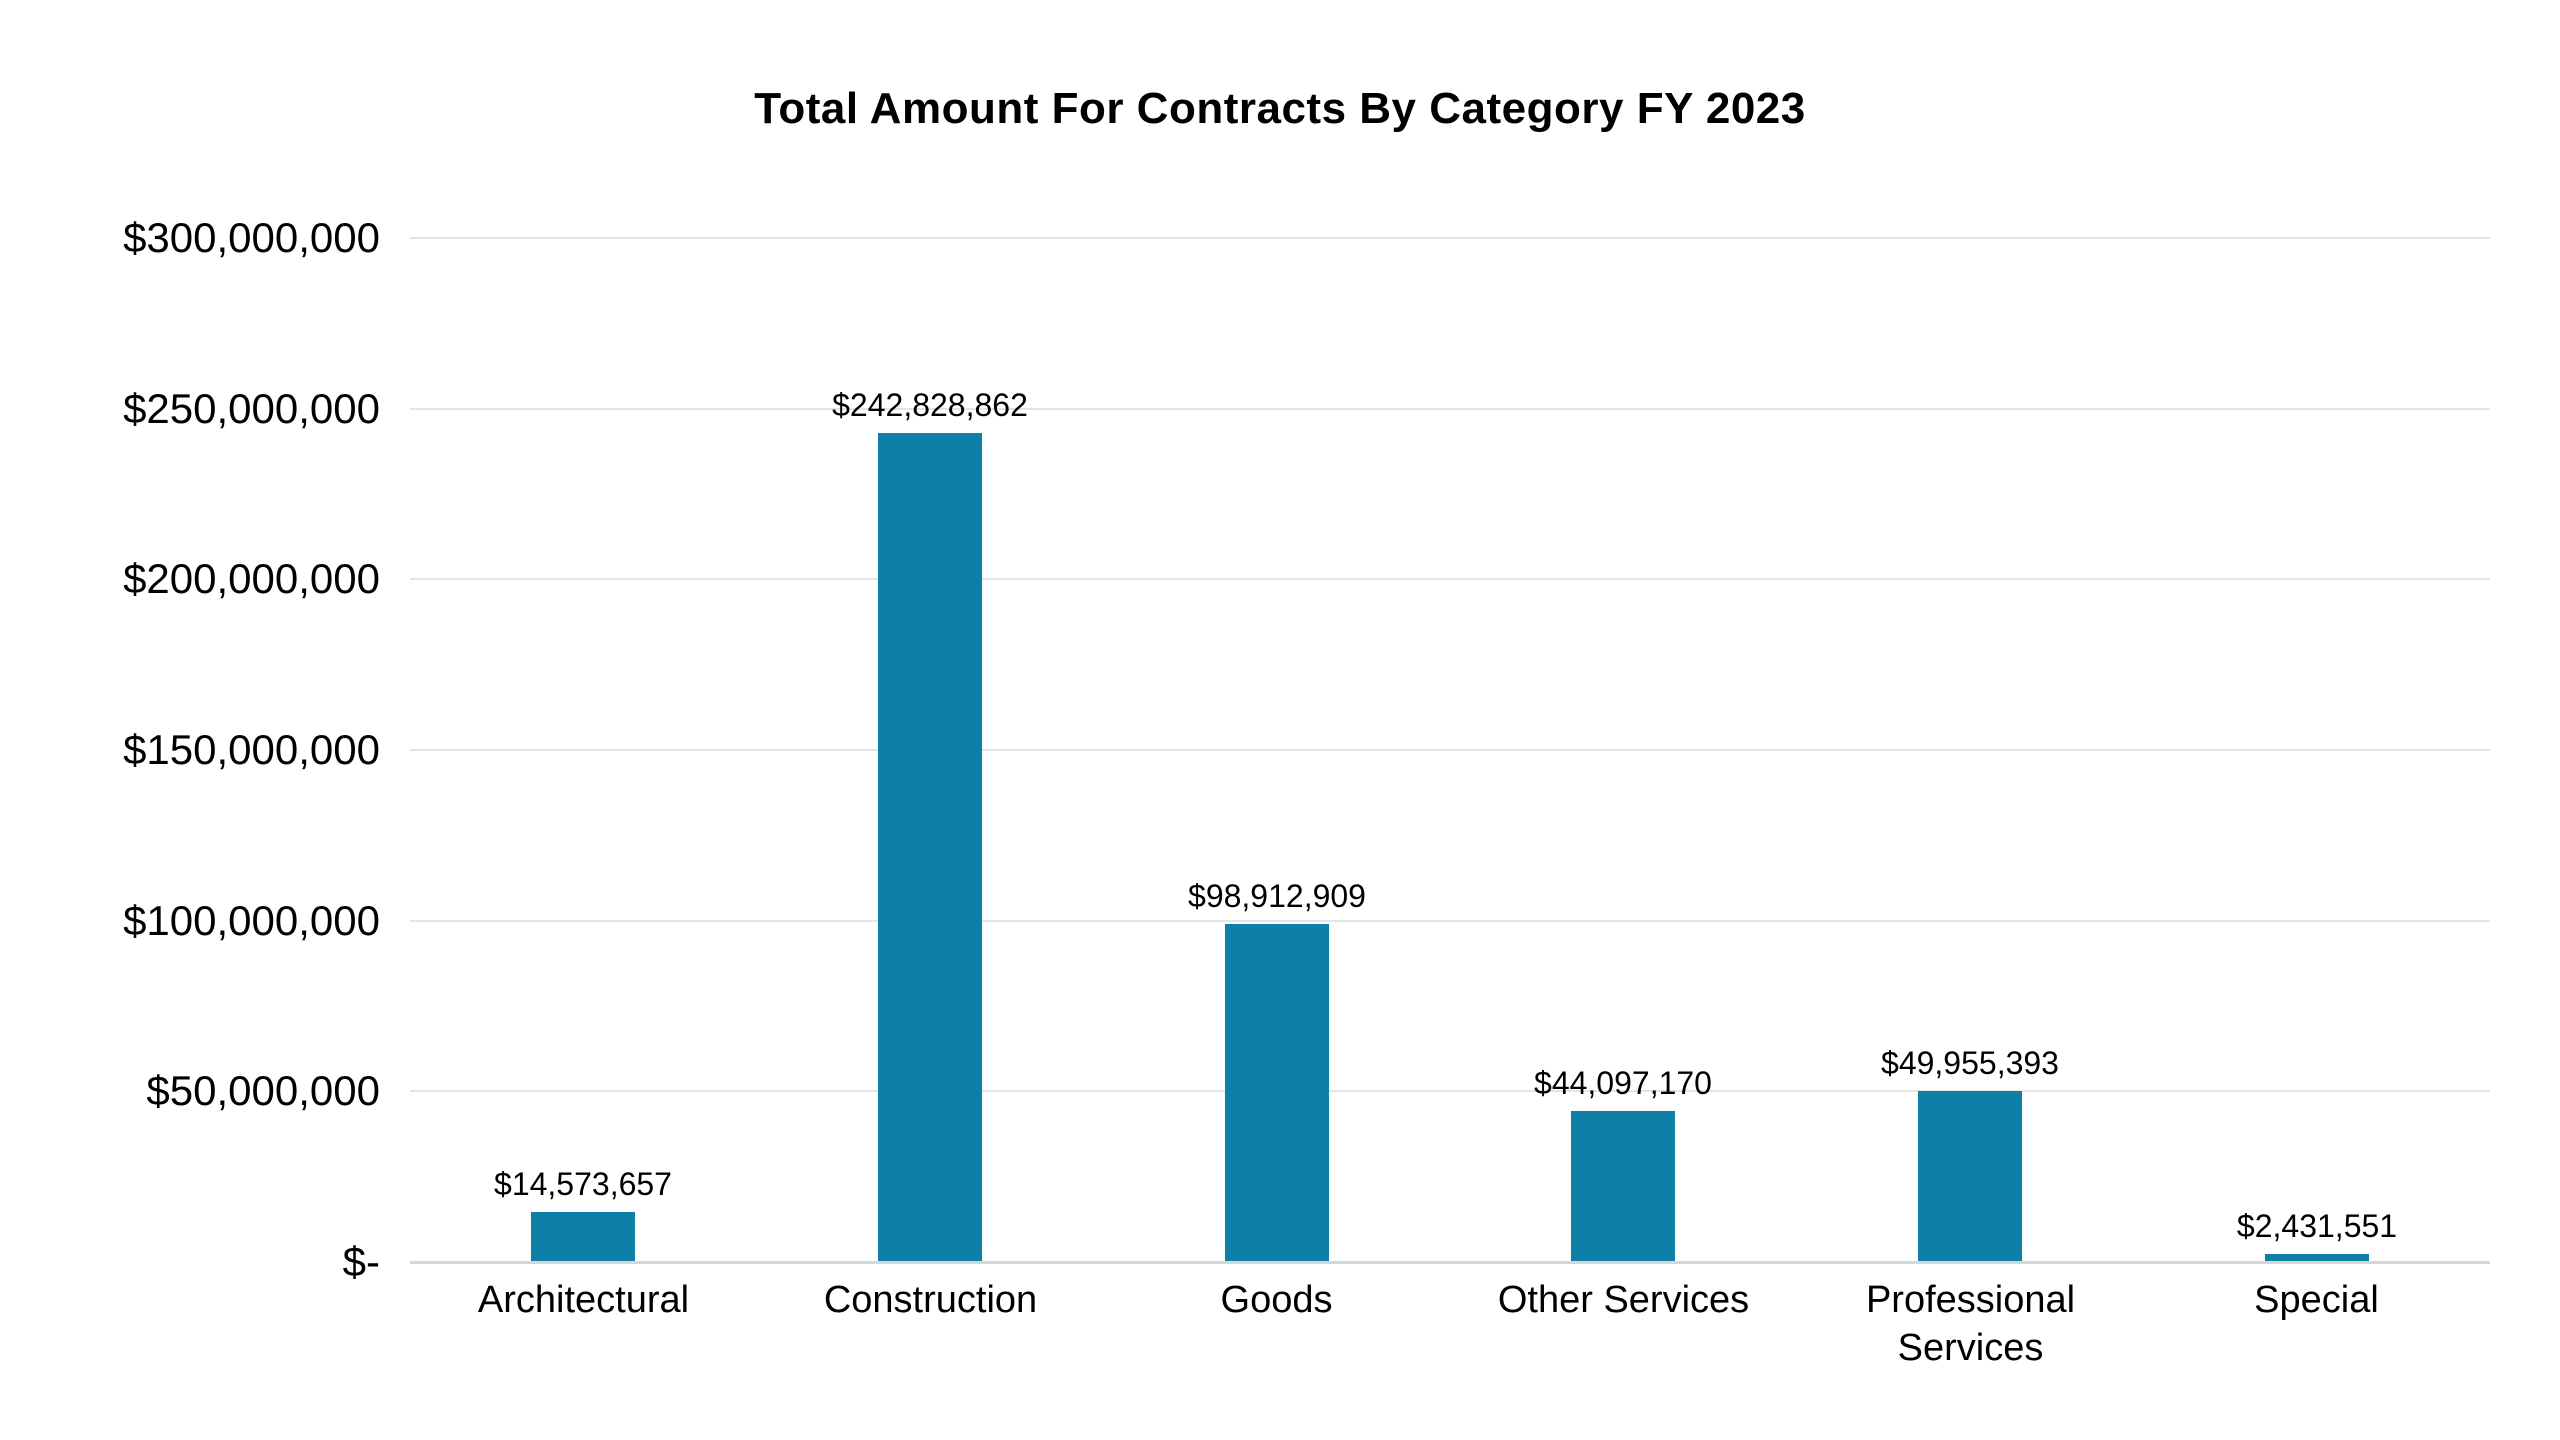 The width and height of the screenshot is (2560, 1440). What do you see at coordinates (1277, 896) in the screenshot?
I see `bar-value-label: $98,912,909` at bounding box center [1277, 896].